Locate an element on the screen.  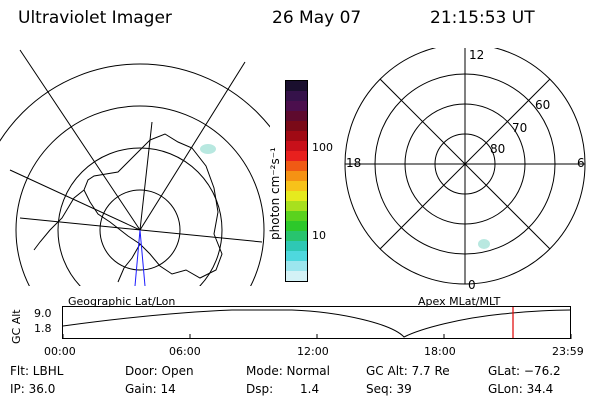
mlat-label-60: 60 is located at coordinates (543, 105).